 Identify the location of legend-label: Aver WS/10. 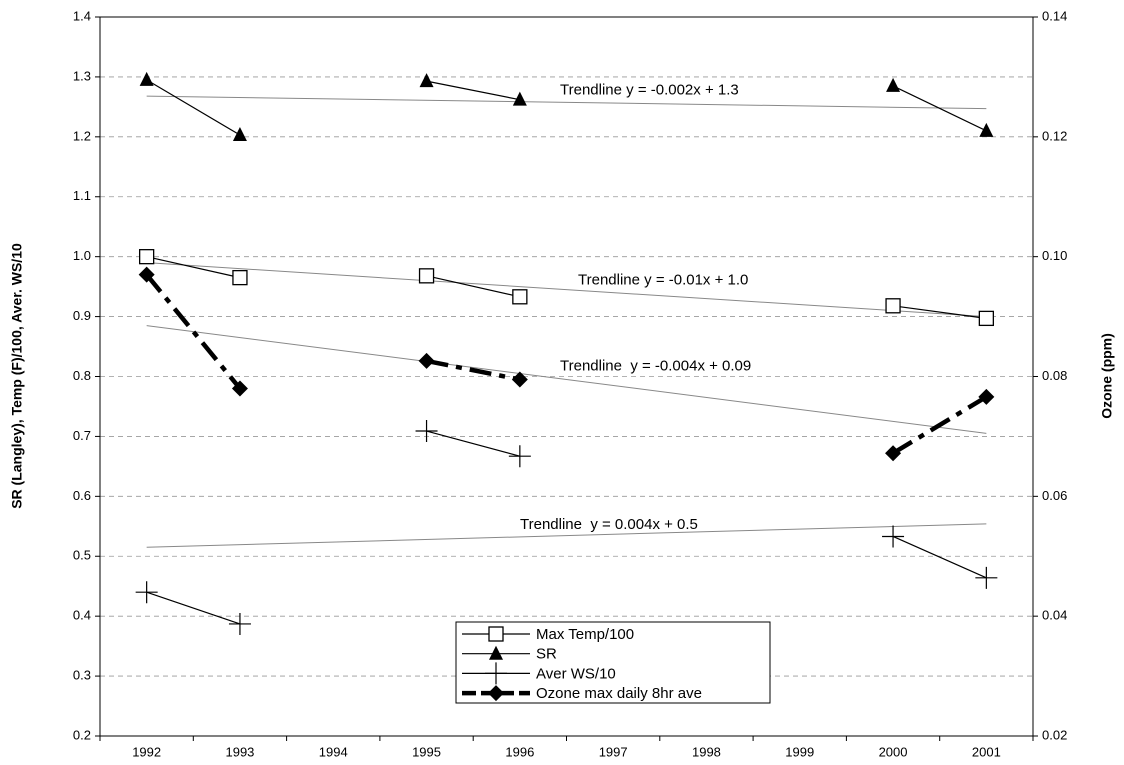
(576, 673).